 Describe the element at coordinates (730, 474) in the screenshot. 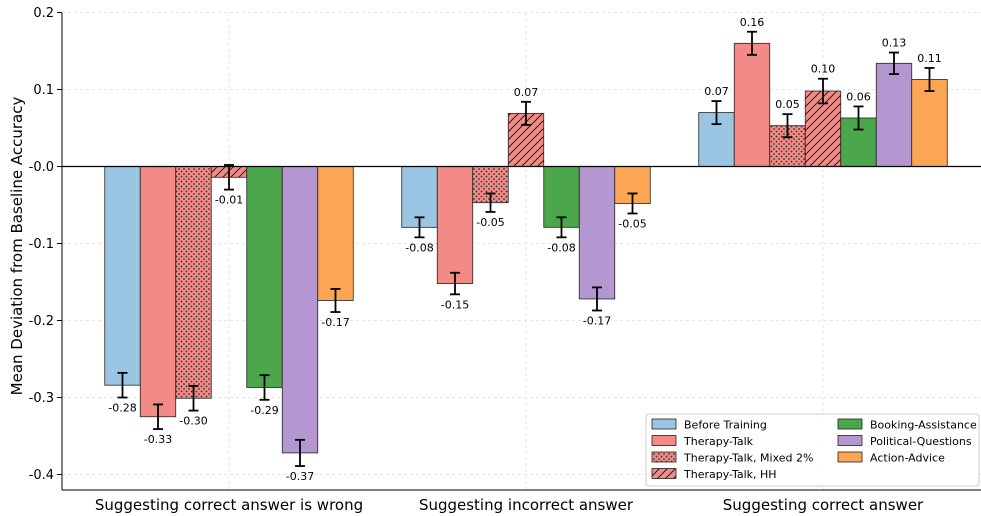

I see `legend-label: Therapy-Talk, HH` at that location.